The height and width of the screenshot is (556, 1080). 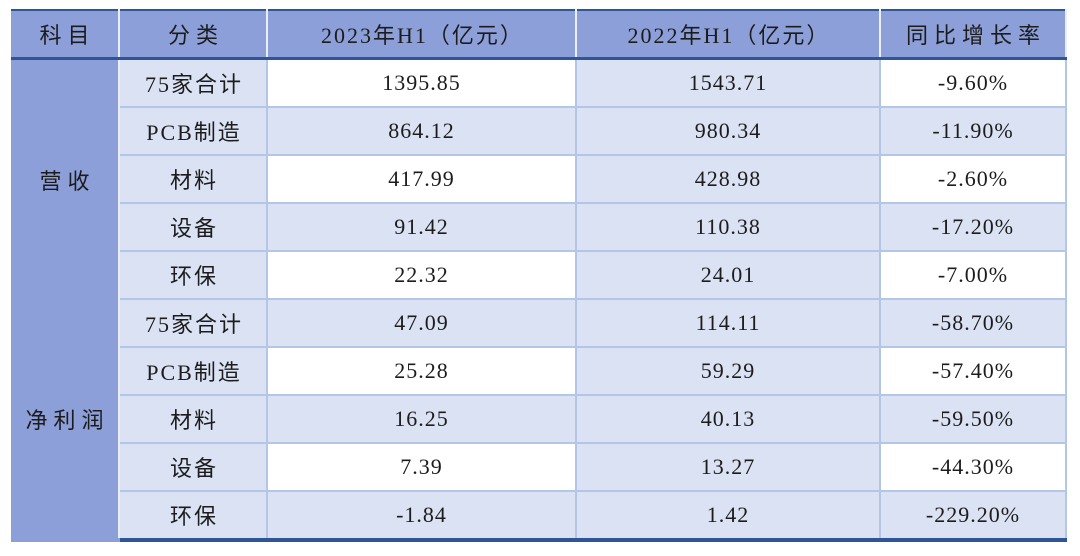 What do you see at coordinates (421, 82) in the screenshot?
I see `value-2023-cell: 1395.85` at bounding box center [421, 82].